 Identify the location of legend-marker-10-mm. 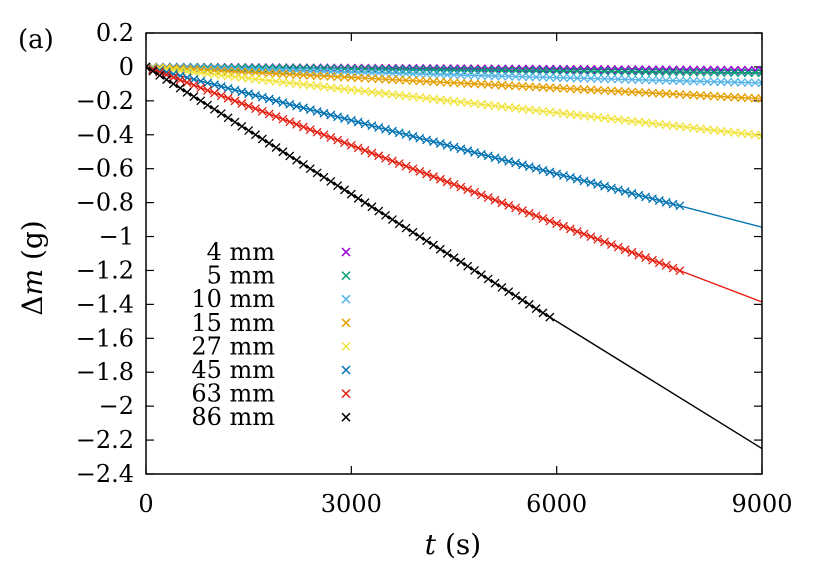
(346, 299).